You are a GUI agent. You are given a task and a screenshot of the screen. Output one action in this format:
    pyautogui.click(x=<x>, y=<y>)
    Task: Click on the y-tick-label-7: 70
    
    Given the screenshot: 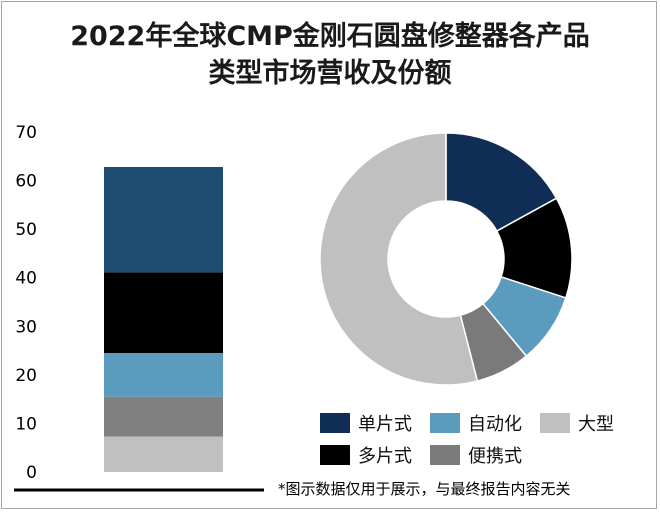 What is the action you would take?
    pyautogui.click(x=26, y=133)
    